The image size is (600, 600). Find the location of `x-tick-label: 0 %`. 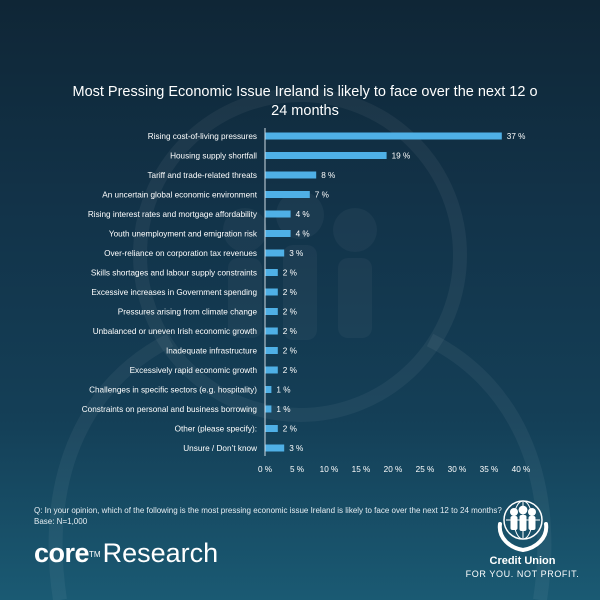

x-tick-label: 0 % is located at coordinates (265, 469).